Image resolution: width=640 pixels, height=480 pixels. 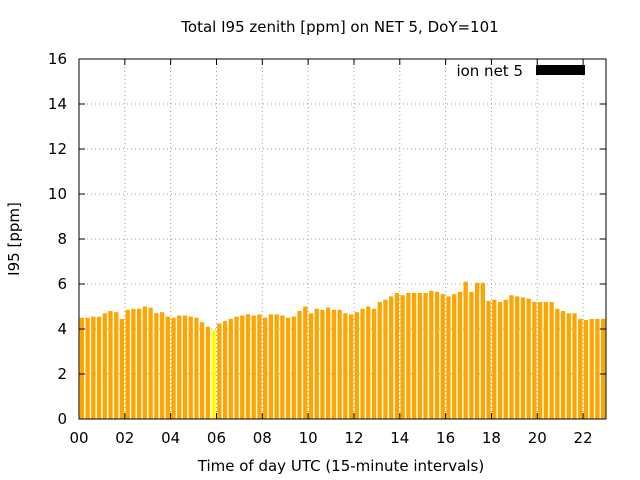 I want to click on x-axis-label: Time of day UTC (15-minute intervals), so click(x=340, y=466).